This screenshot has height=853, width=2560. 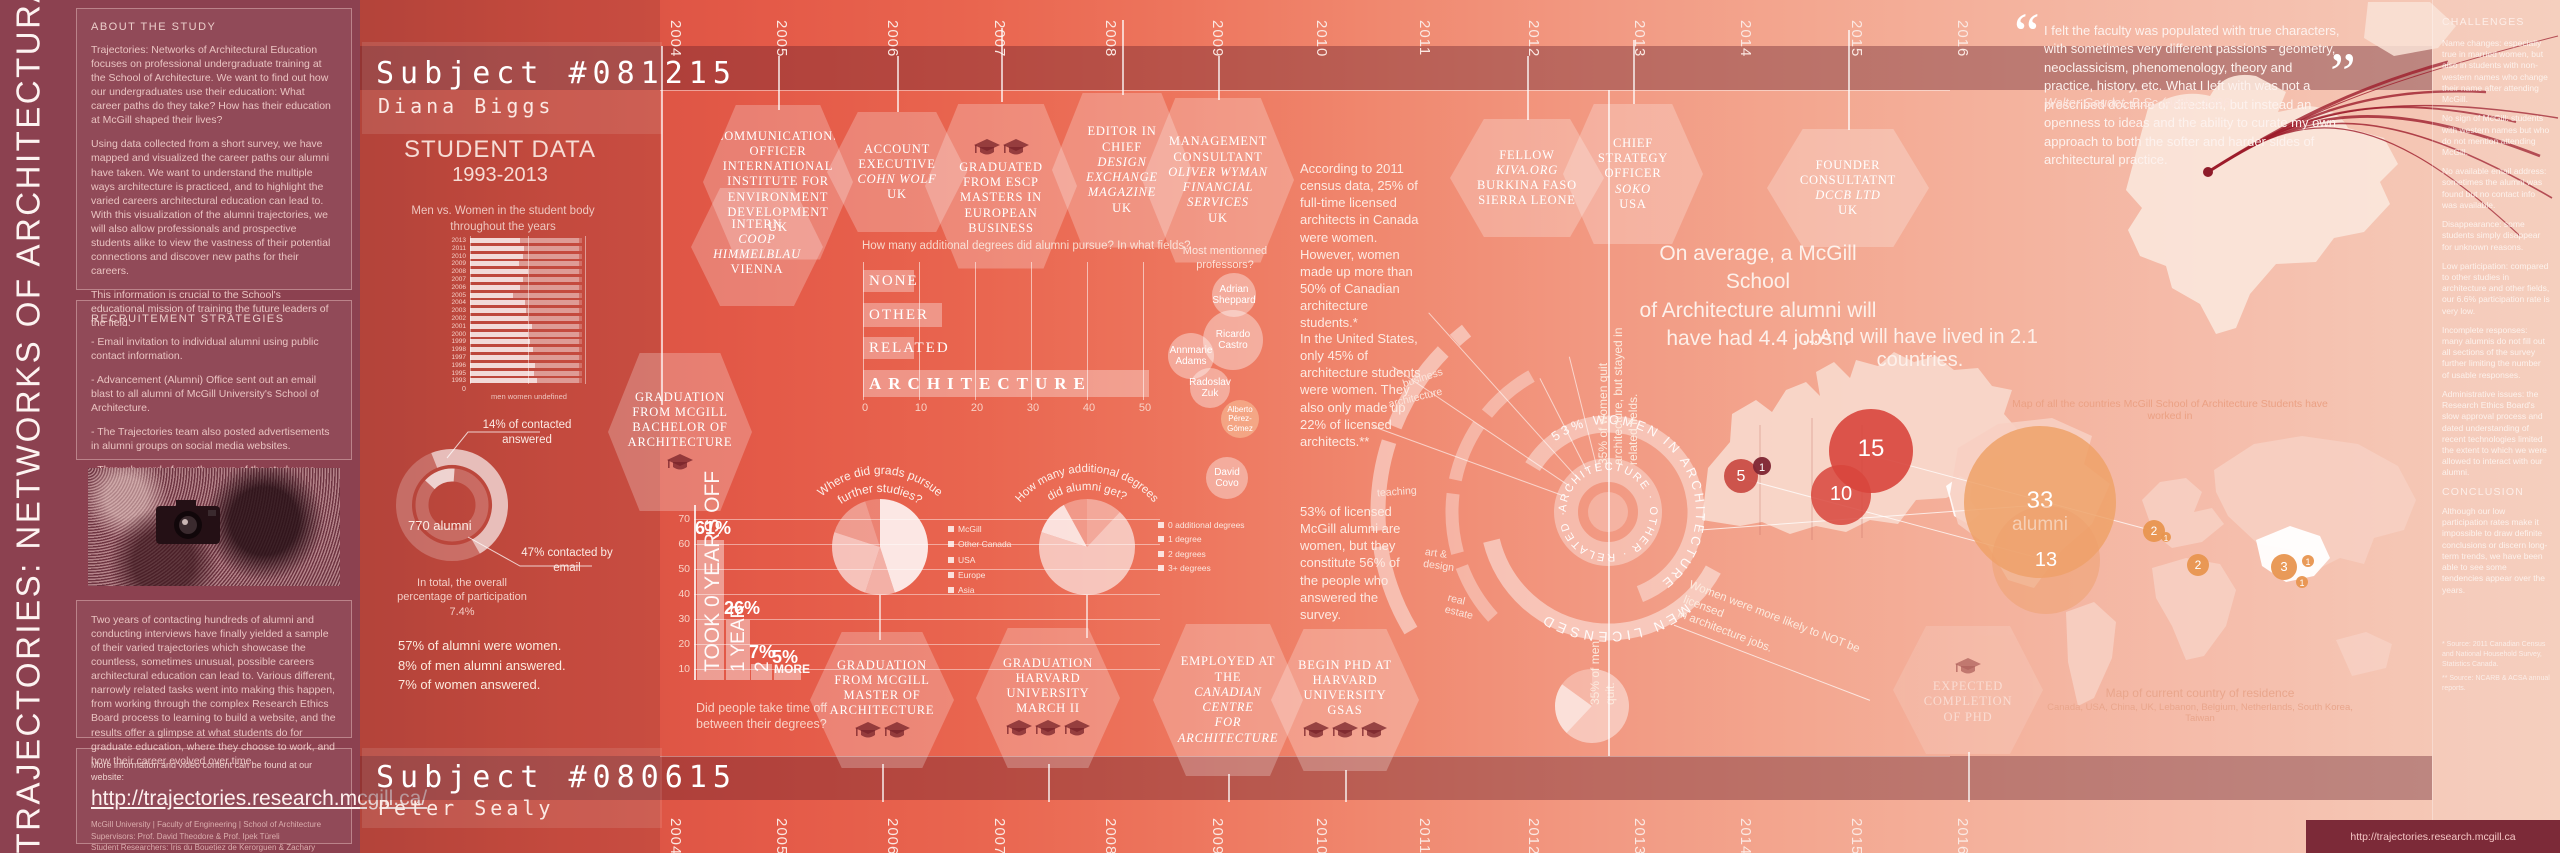 I want to click on student-year-label: 1999, so click(x=458, y=342).